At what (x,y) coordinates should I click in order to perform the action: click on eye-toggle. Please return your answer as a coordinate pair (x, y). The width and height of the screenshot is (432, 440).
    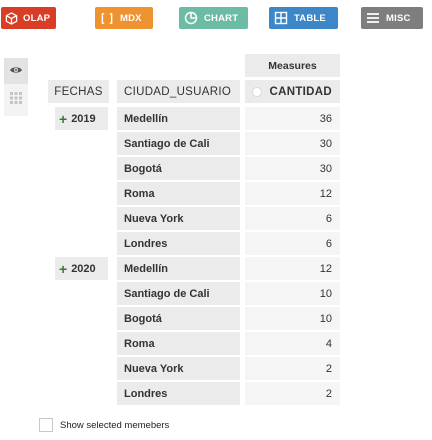
    Looking at the image, I should click on (16, 71).